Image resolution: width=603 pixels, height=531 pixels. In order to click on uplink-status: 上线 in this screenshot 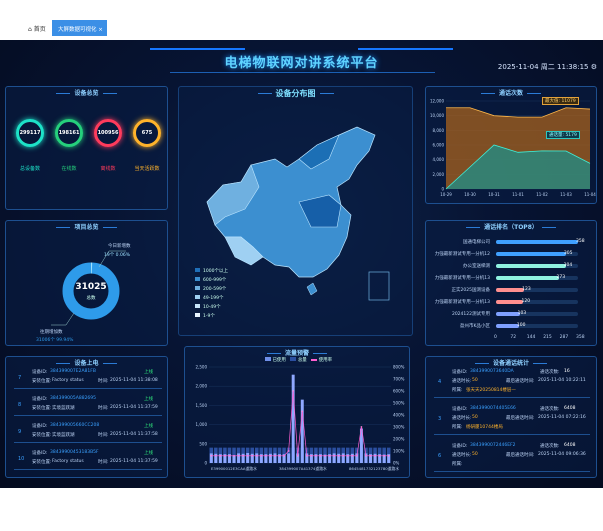, I will do `click(148, 426)`.